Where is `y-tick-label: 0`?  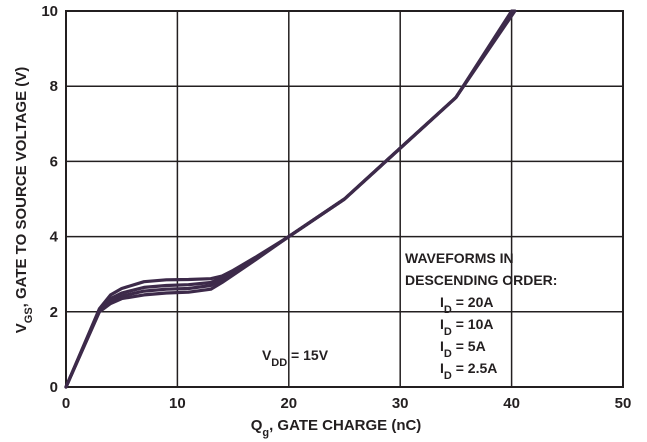 y-tick-label: 0 is located at coordinates (54, 387).